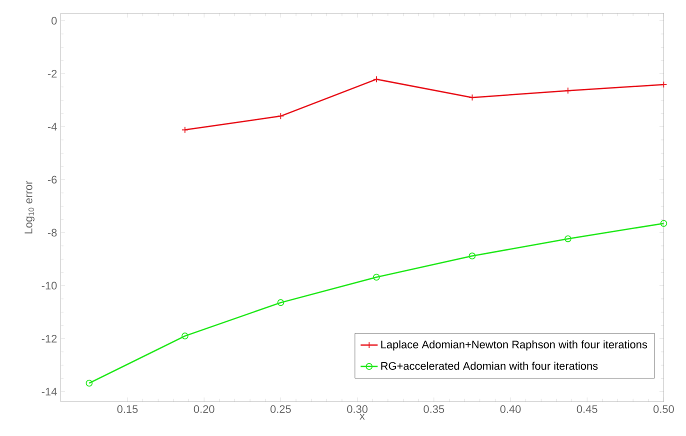 This screenshot has width=686, height=436. Describe the element at coordinates (29, 207) in the screenshot. I see `y-axis-title: Log$_{10}$ error` at that location.